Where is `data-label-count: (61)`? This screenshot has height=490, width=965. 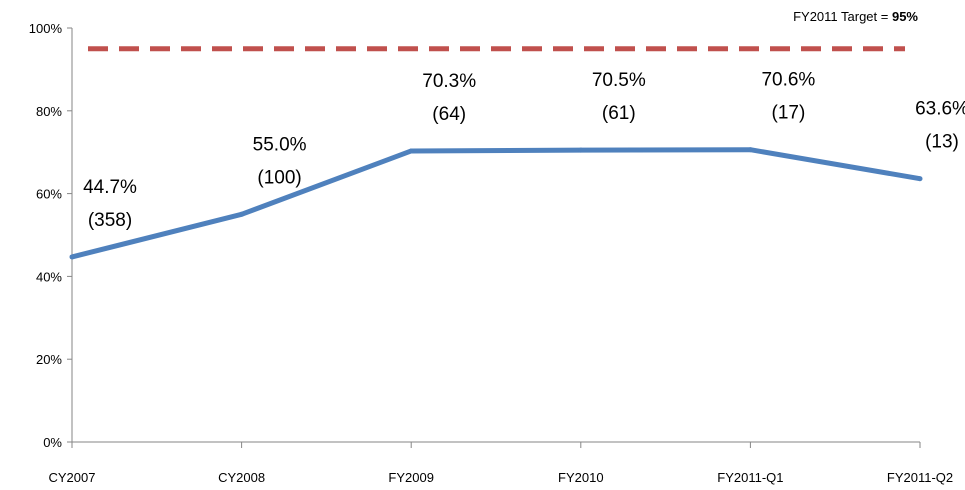 data-label-count: (61) is located at coordinates (619, 113).